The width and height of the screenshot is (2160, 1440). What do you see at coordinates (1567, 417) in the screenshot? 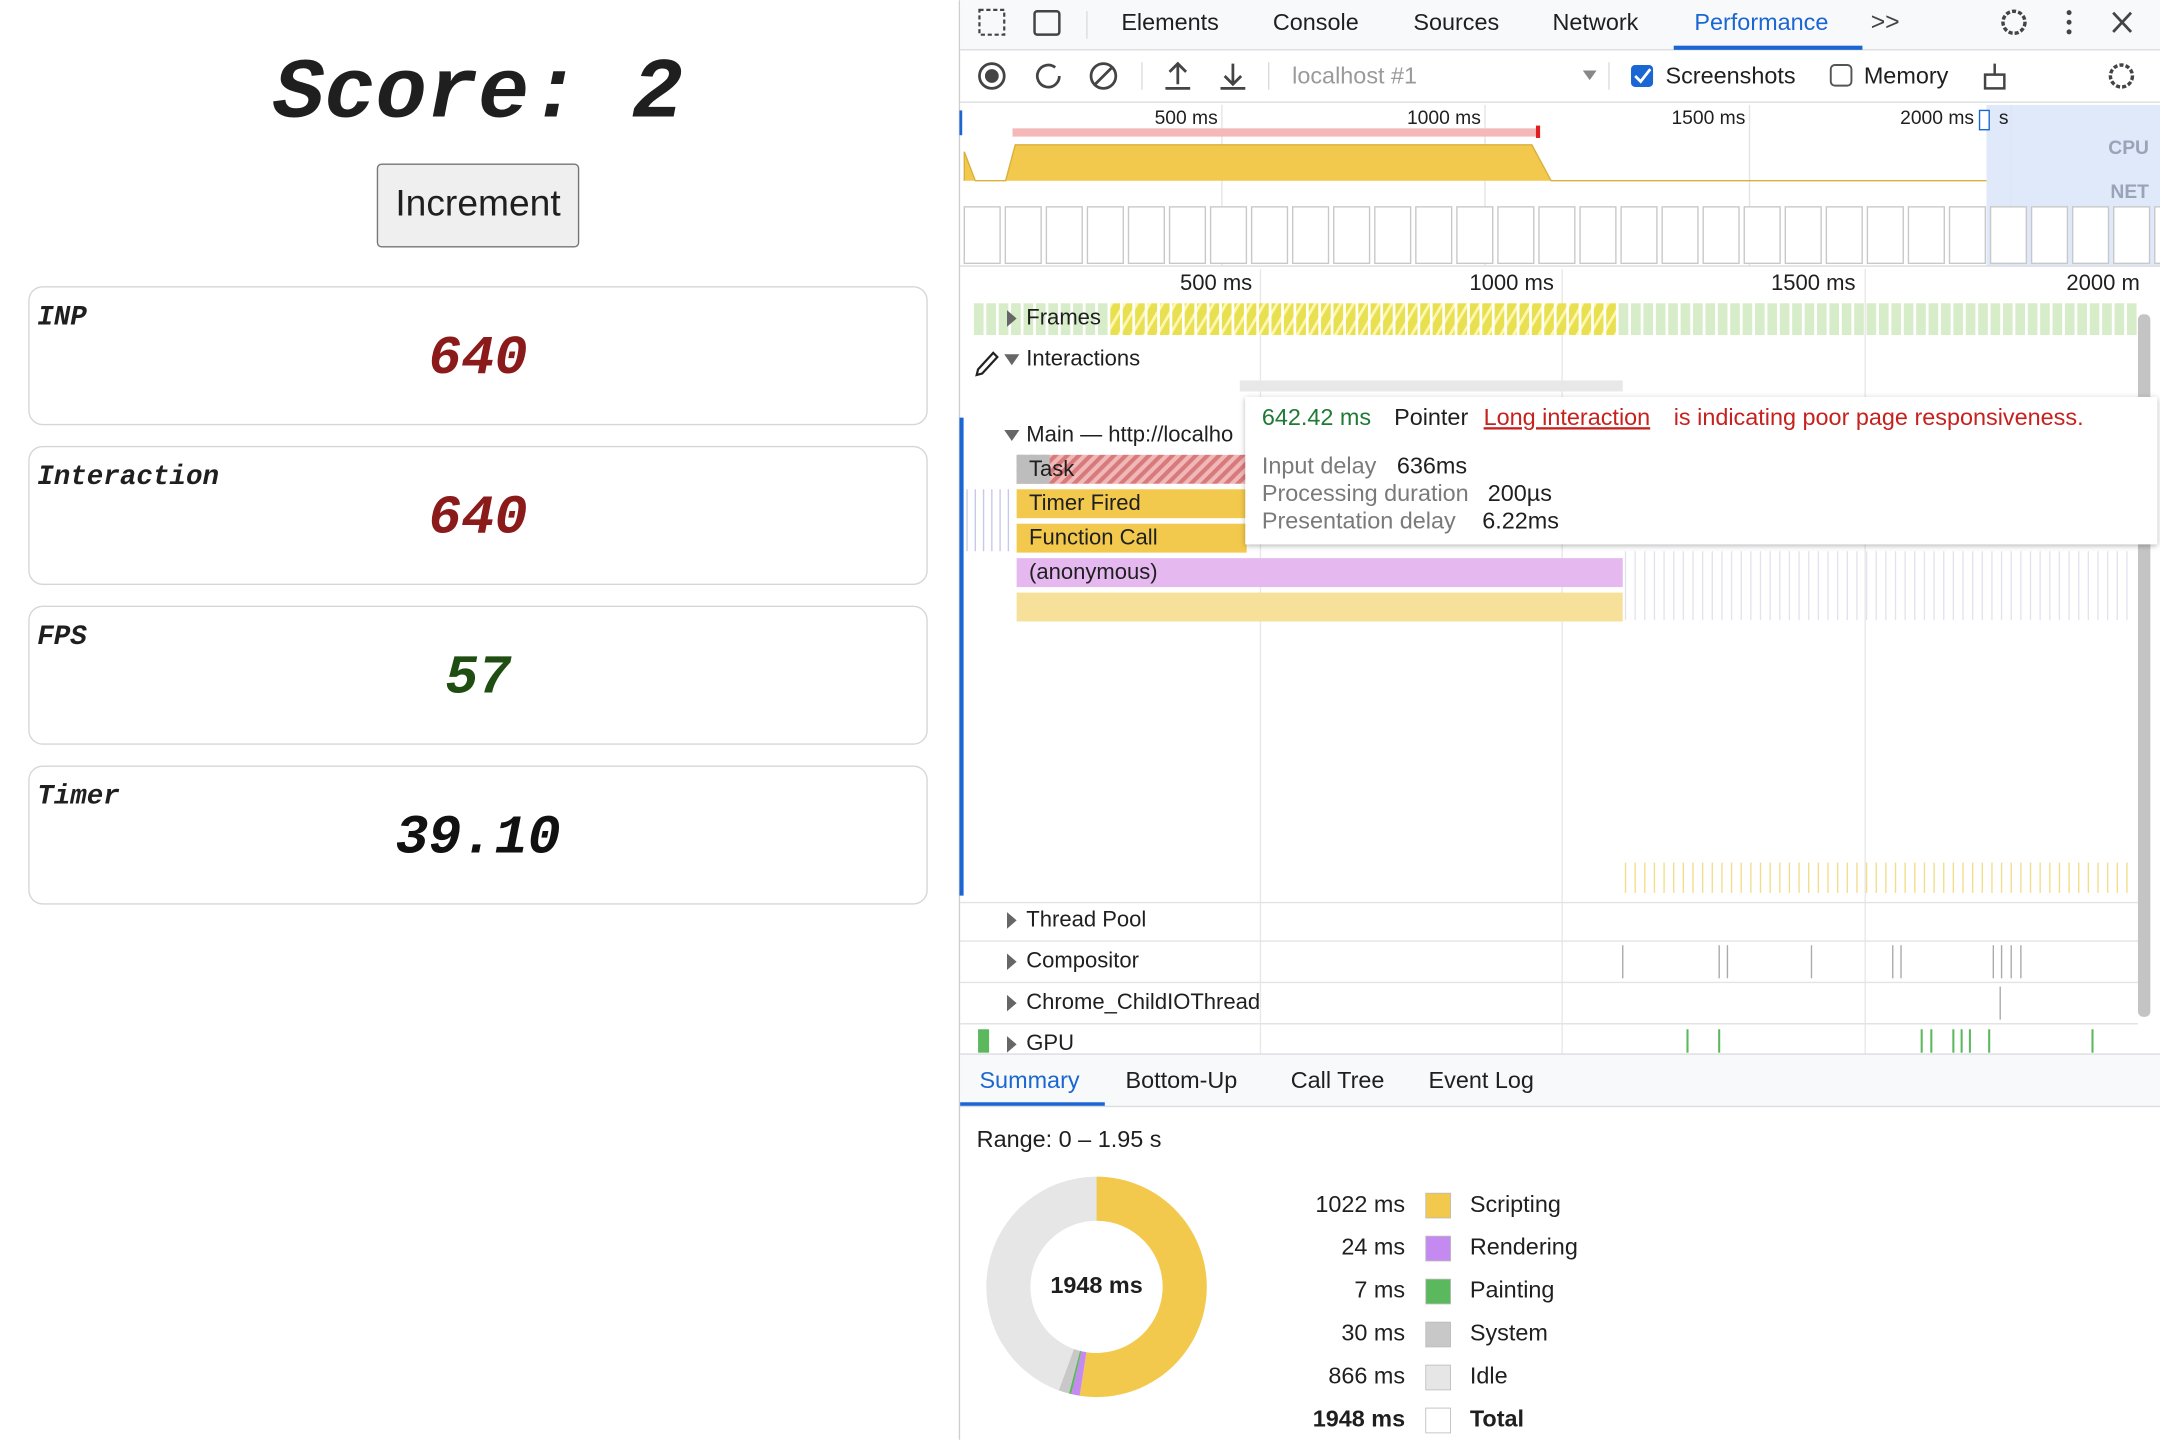
I see `tooltip-link: Long interaction` at bounding box center [1567, 417].